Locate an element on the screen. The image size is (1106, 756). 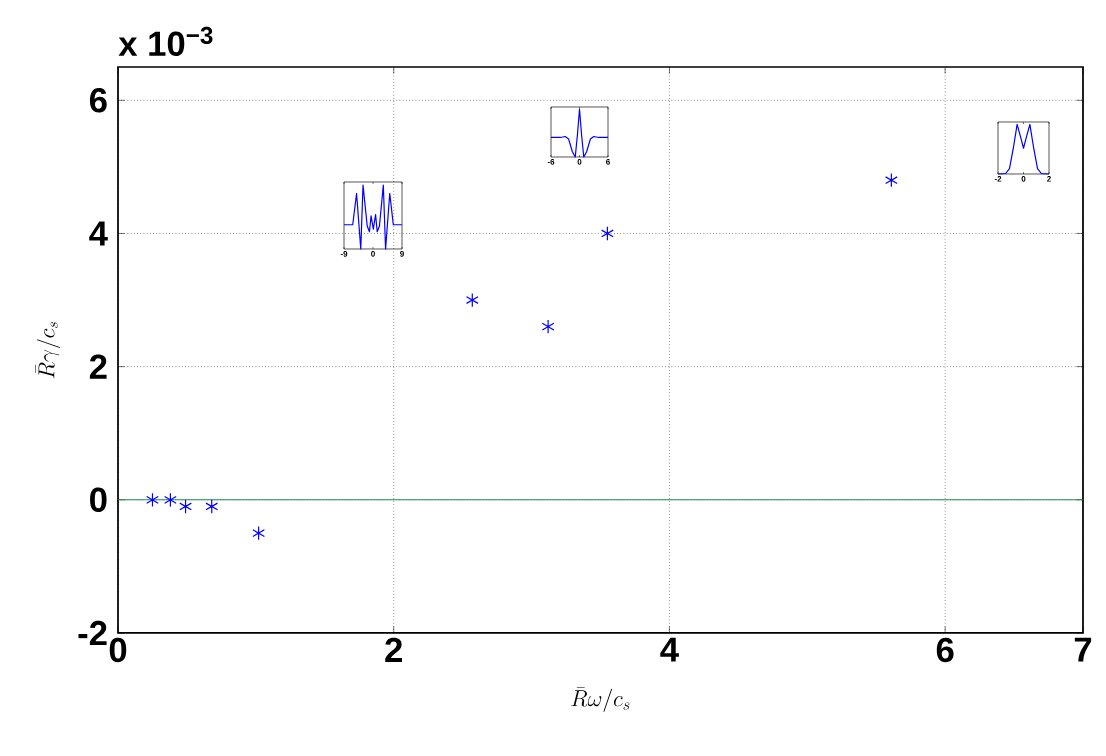
x-tick-label: 7 is located at coordinates (1083, 649).